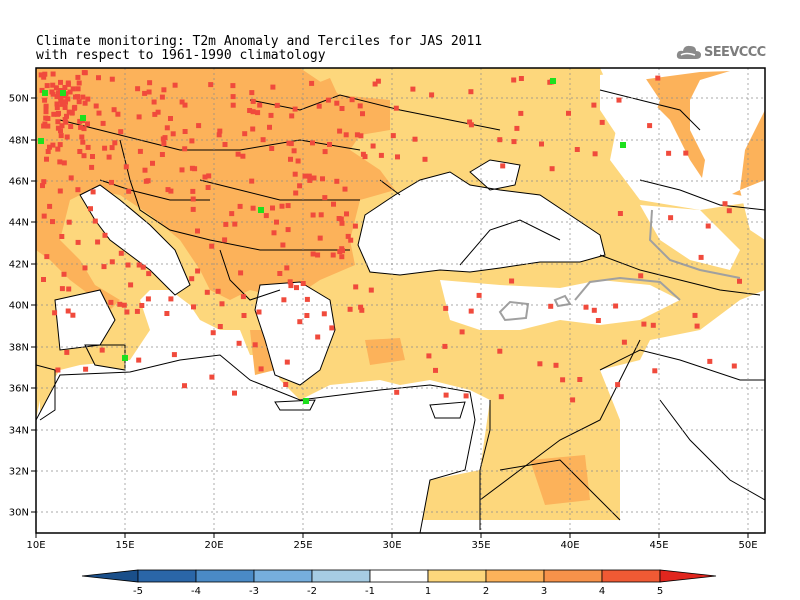  Describe the element at coordinates (428, 591) in the screenshot. I see `colorbar-label: 1` at that location.